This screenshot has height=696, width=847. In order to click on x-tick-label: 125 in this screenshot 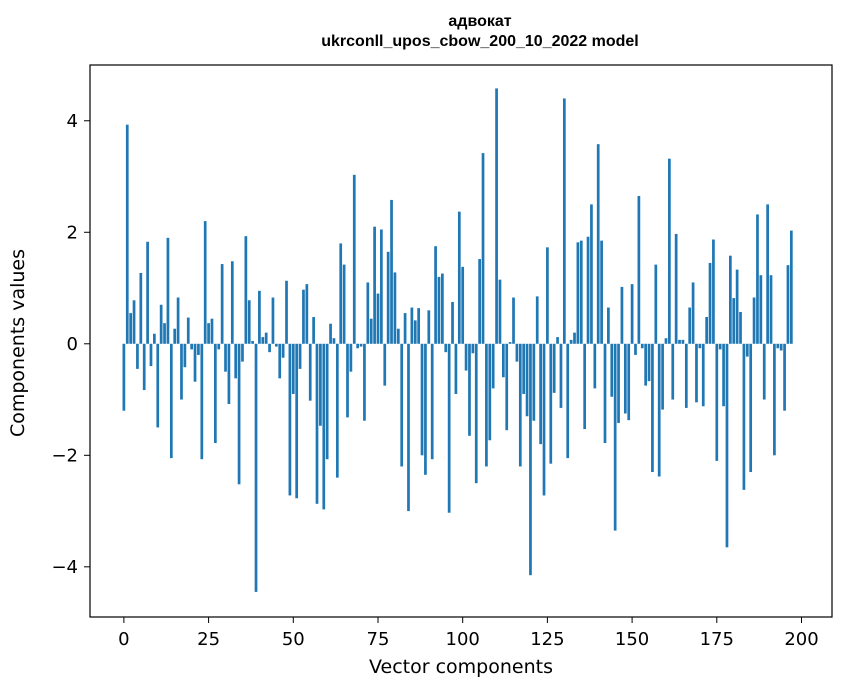, I will do `click(547, 639)`.